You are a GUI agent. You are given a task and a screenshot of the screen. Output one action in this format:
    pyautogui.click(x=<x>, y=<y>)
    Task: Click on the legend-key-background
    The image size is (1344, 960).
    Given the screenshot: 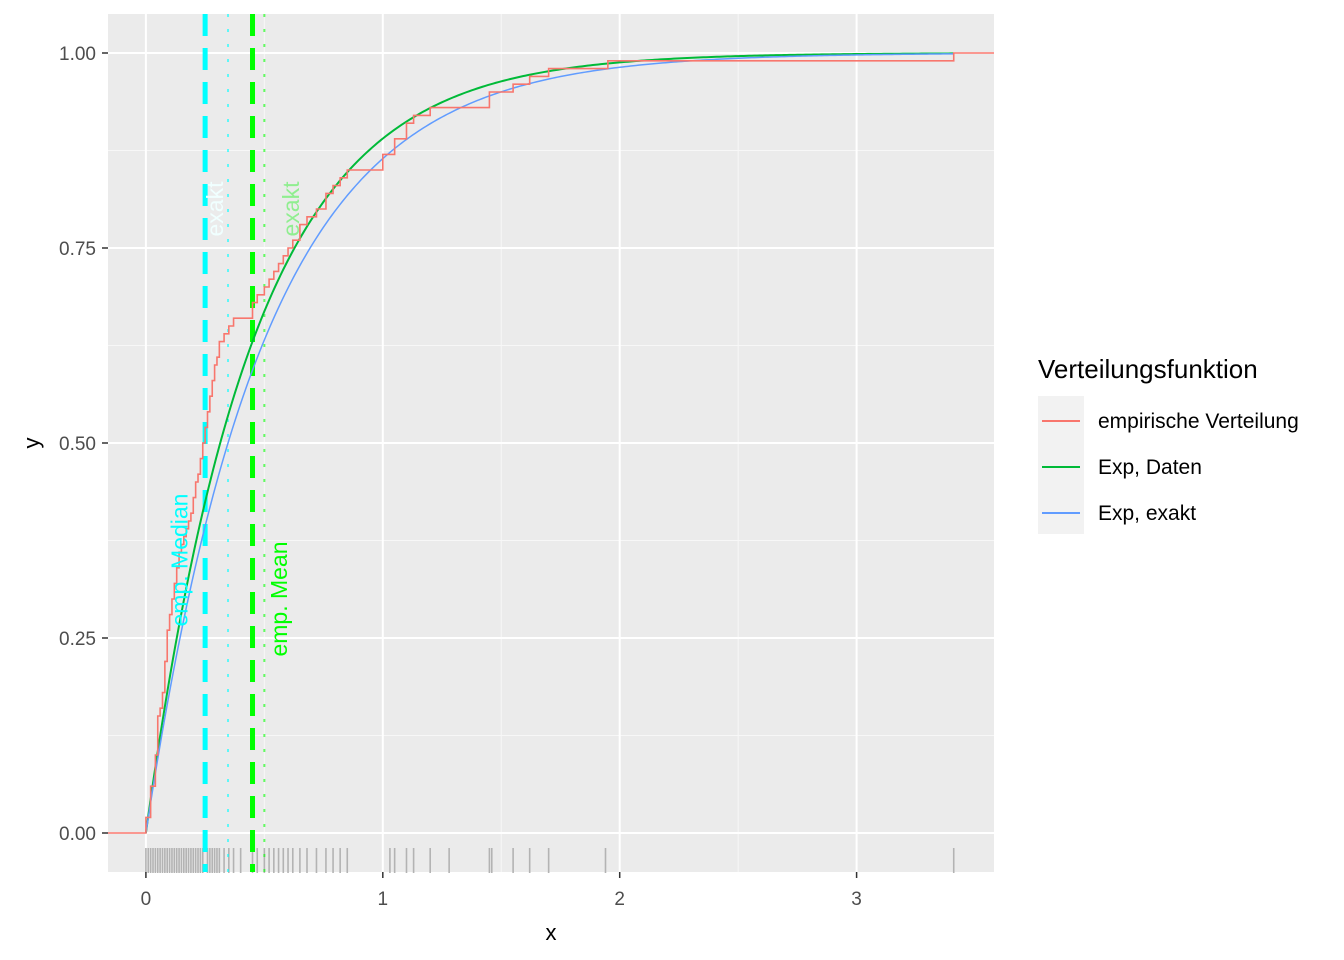 What is the action you would take?
    pyautogui.click(x=1061, y=465)
    